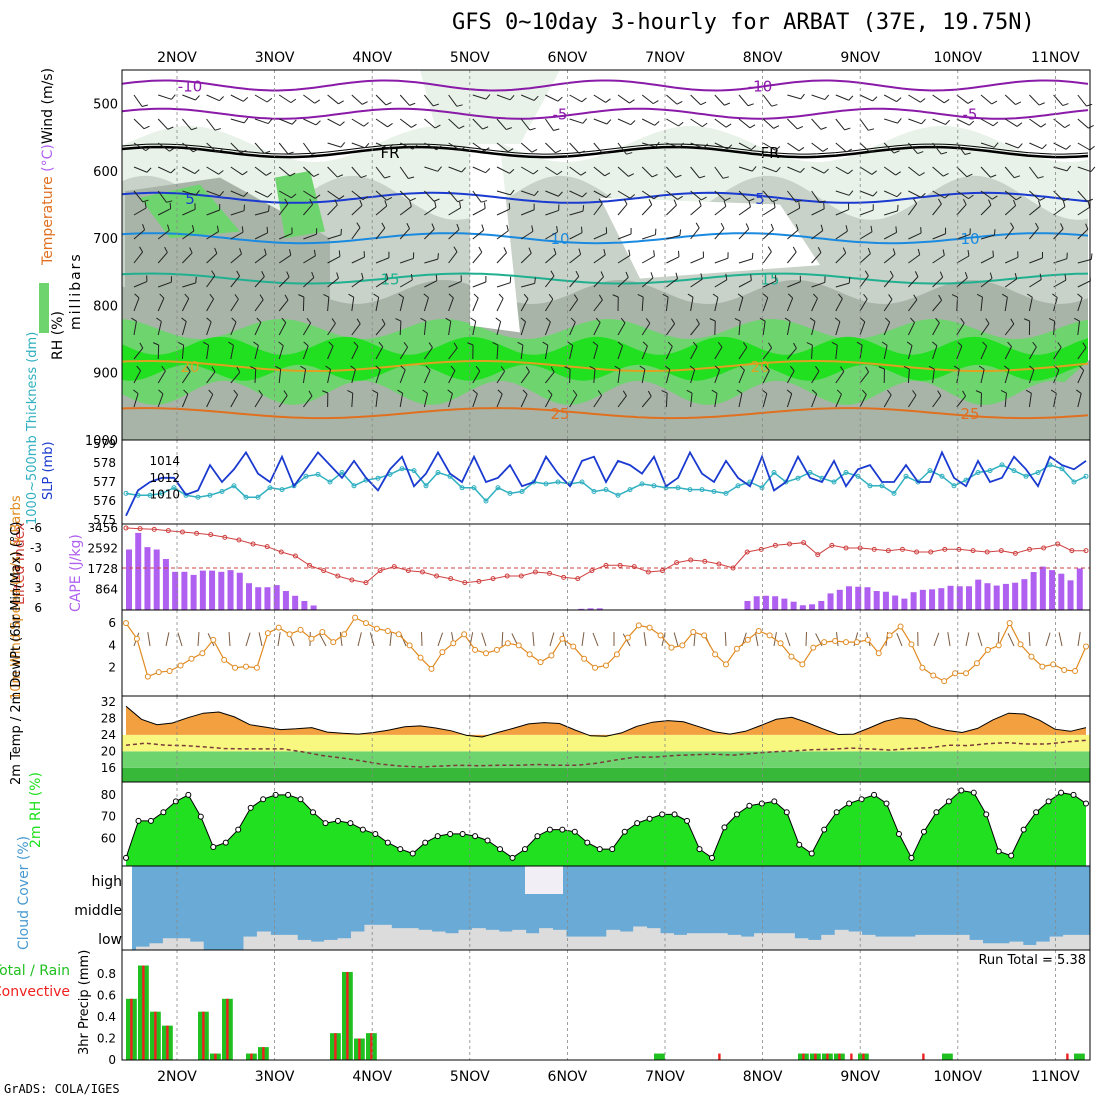 This screenshot has height=1100, width=1100. Describe the element at coordinates (177, 1077) in the screenshot. I see `bottom-day-label: 2NOV` at that location.